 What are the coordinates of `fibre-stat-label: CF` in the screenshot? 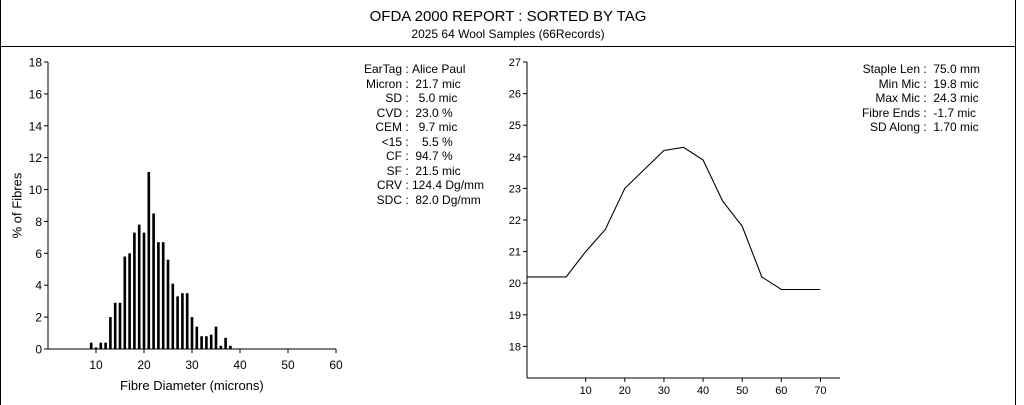 It's located at (394, 156).